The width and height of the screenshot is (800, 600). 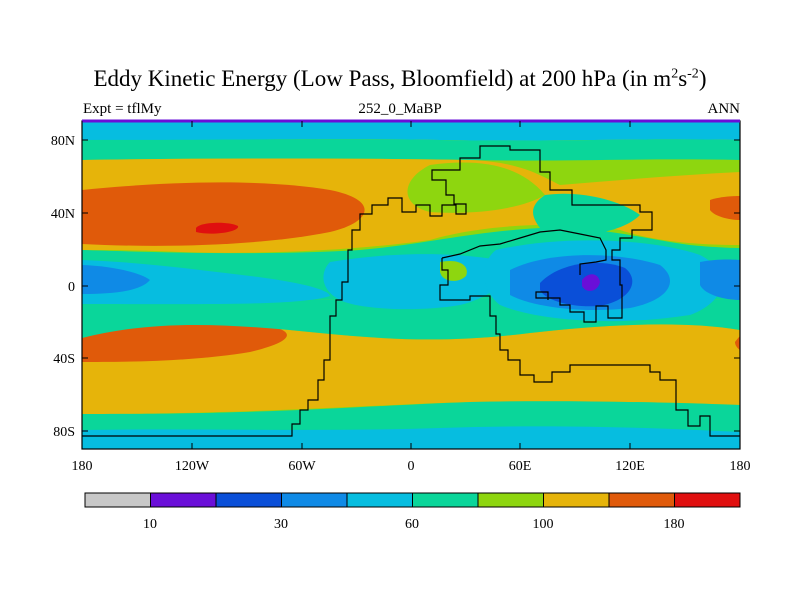 What do you see at coordinates (411, 437) in the screenshot?
I see `field-band-85s` at bounding box center [411, 437].